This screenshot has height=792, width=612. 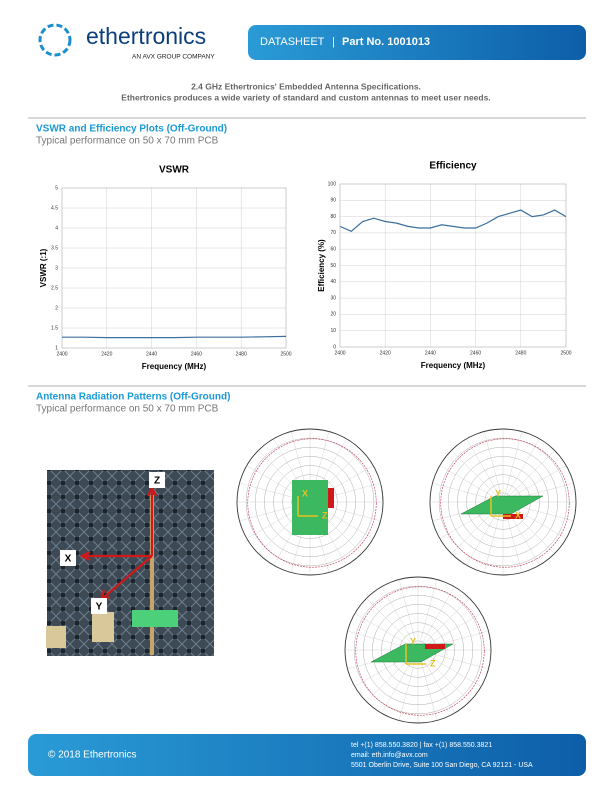 What do you see at coordinates (92, 755) in the screenshot?
I see `copyright: © 2018 Ethertronics` at bounding box center [92, 755].